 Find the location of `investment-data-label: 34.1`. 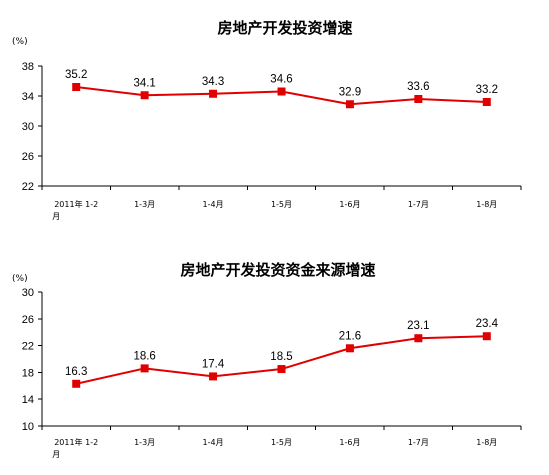

investment-data-label: 34.1 is located at coordinates (144, 83).